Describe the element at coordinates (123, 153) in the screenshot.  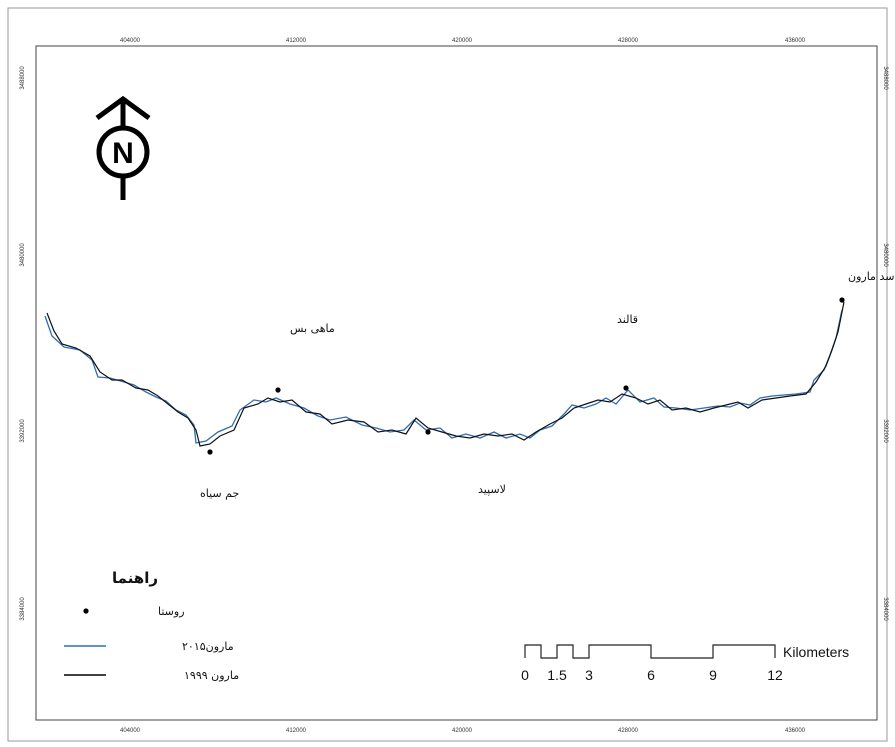
I see `north-letter: N` at that location.